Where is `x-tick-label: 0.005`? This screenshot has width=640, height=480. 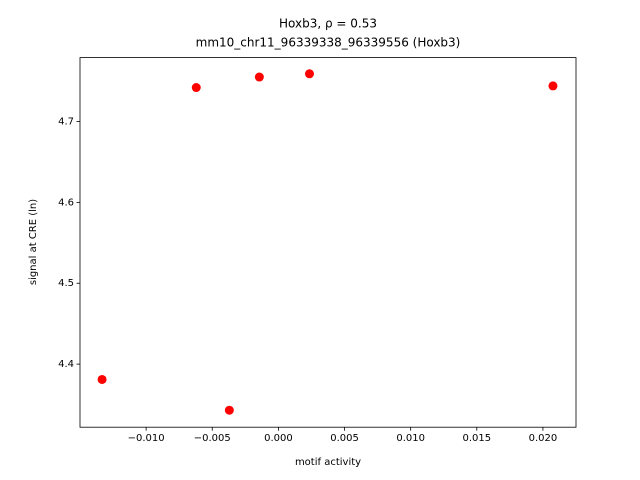
x-tick-label: 0.005 is located at coordinates (344, 438).